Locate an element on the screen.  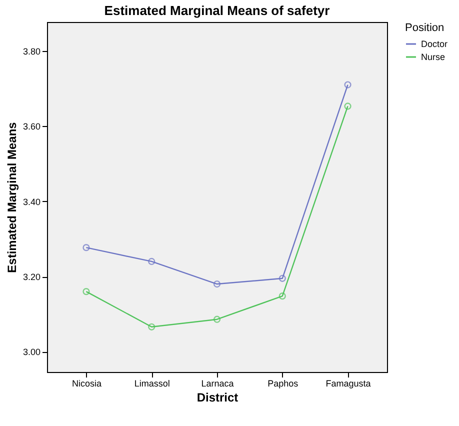
y-tick-label: 3.60 is located at coordinates (31, 127).